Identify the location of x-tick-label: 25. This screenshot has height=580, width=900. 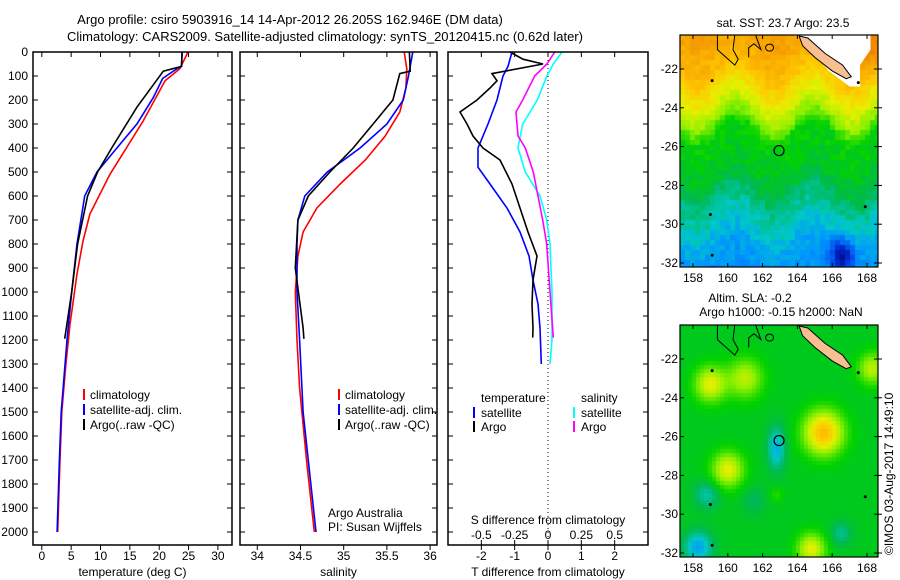
(189, 556).